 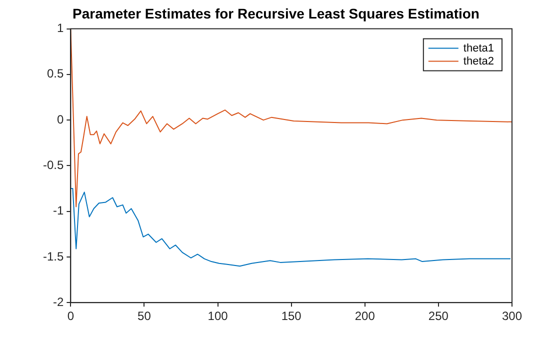 What do you see at coordinates (60, 28) in the screenshot?
I see `y-tick-label: 1` at bounding box center [60, 28].